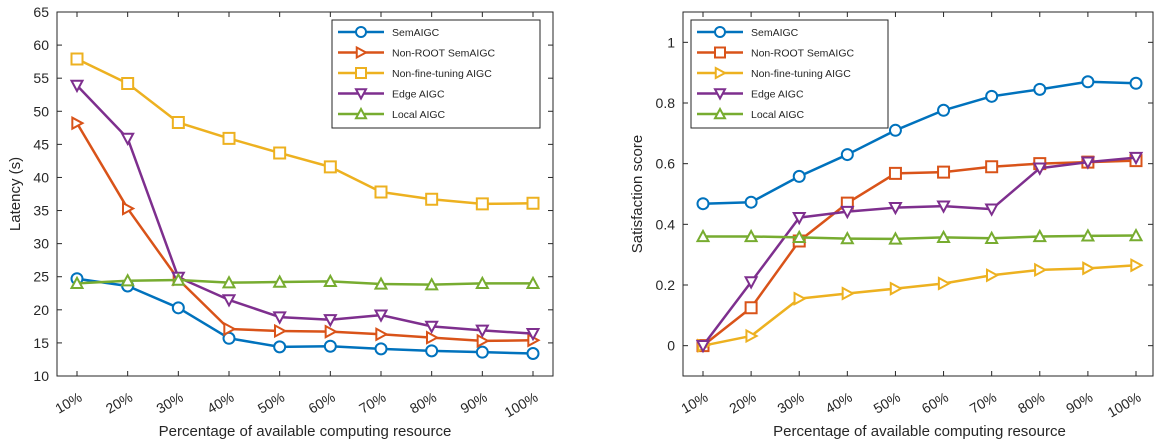 This screenshot has height=441, width=1154. I want to click on y-tick-label: 60, so click(41, 45).